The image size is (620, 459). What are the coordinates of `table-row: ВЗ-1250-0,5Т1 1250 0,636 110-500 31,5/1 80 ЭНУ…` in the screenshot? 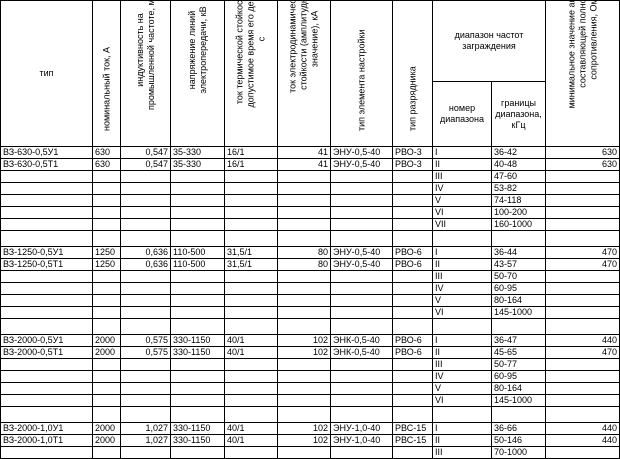 It's located at (310, 264).